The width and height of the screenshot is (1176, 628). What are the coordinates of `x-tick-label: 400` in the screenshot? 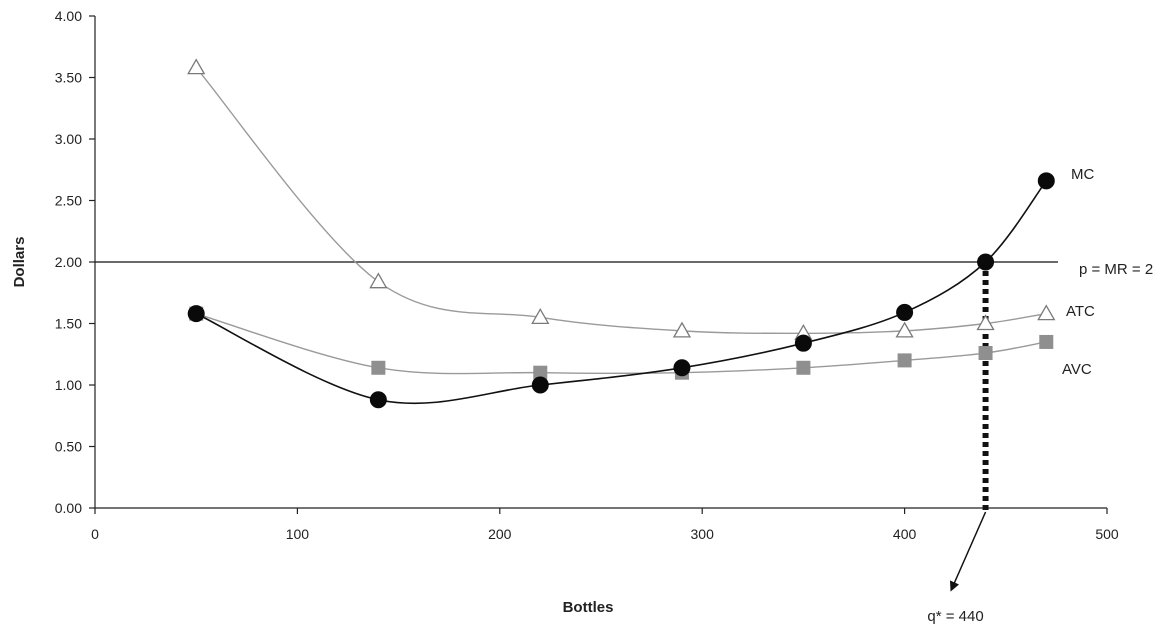 It's located at (905, 534).